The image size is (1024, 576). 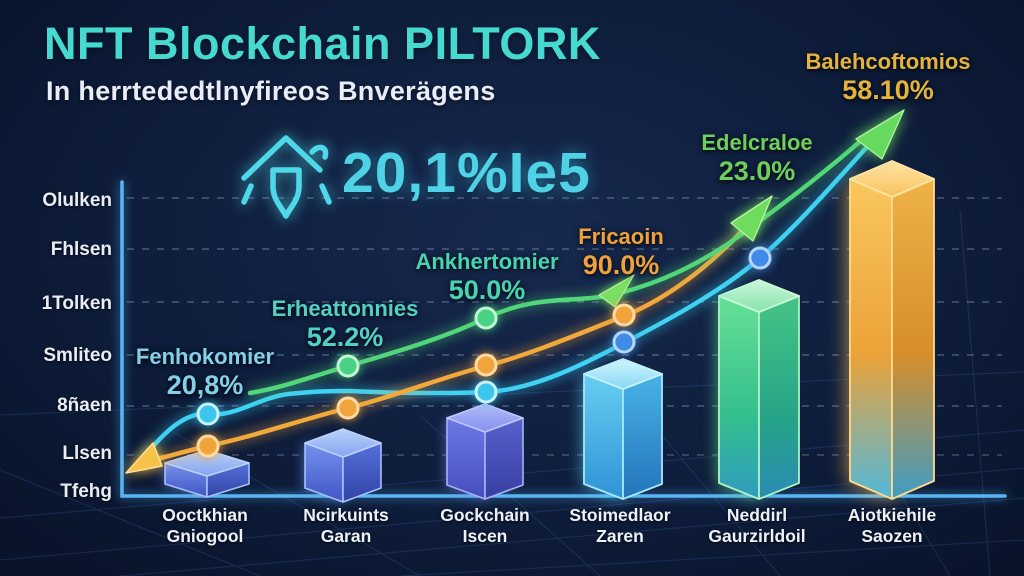 I want to click on x-axis-label-5: Neddirl Gaurzirldoil, so click(x=757, y=526).